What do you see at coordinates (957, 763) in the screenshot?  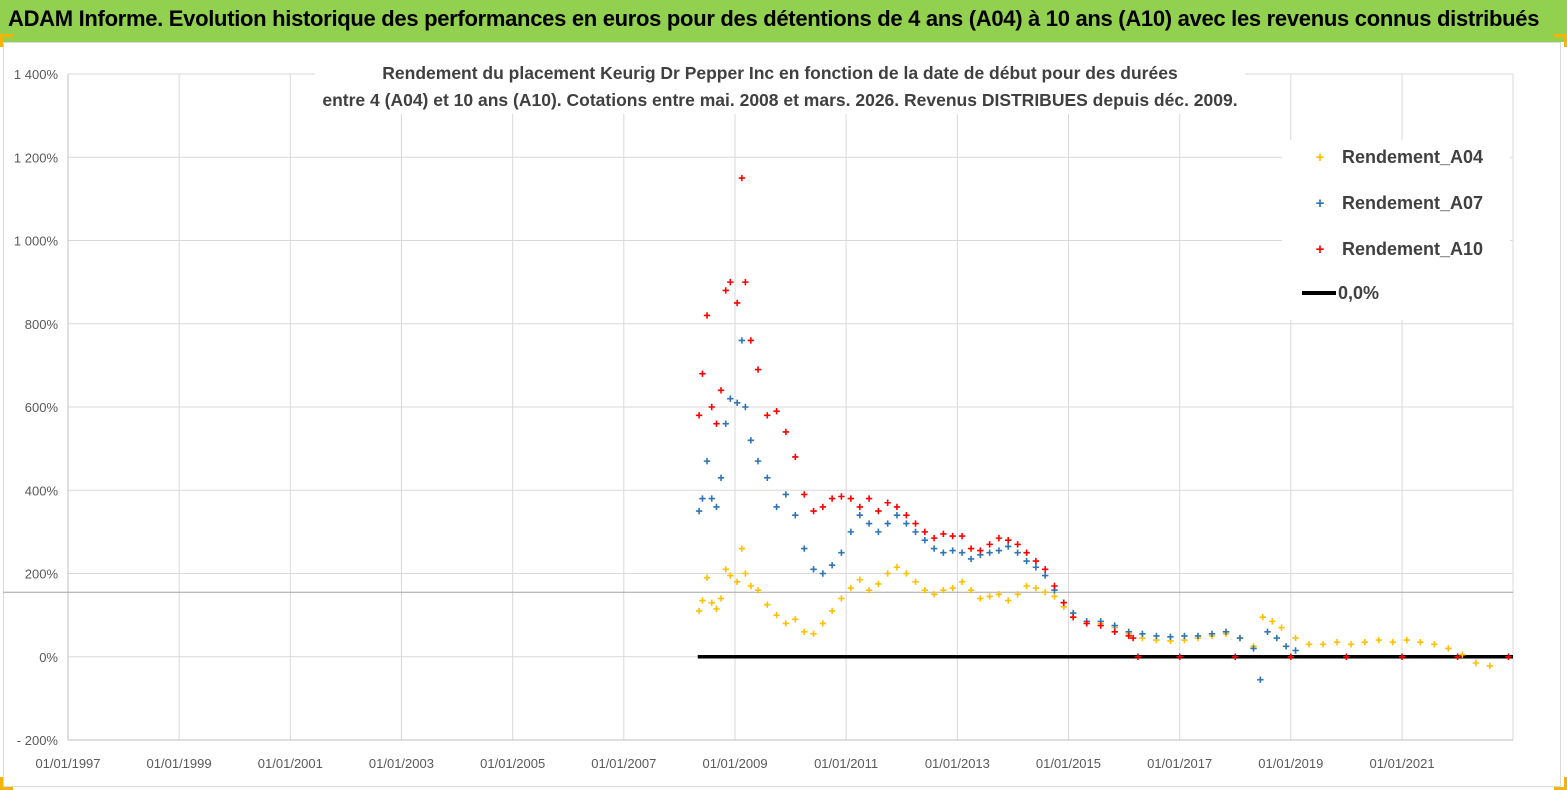 I see `x-tick-label: 01/01/2013` at bounding box center [957, 763].